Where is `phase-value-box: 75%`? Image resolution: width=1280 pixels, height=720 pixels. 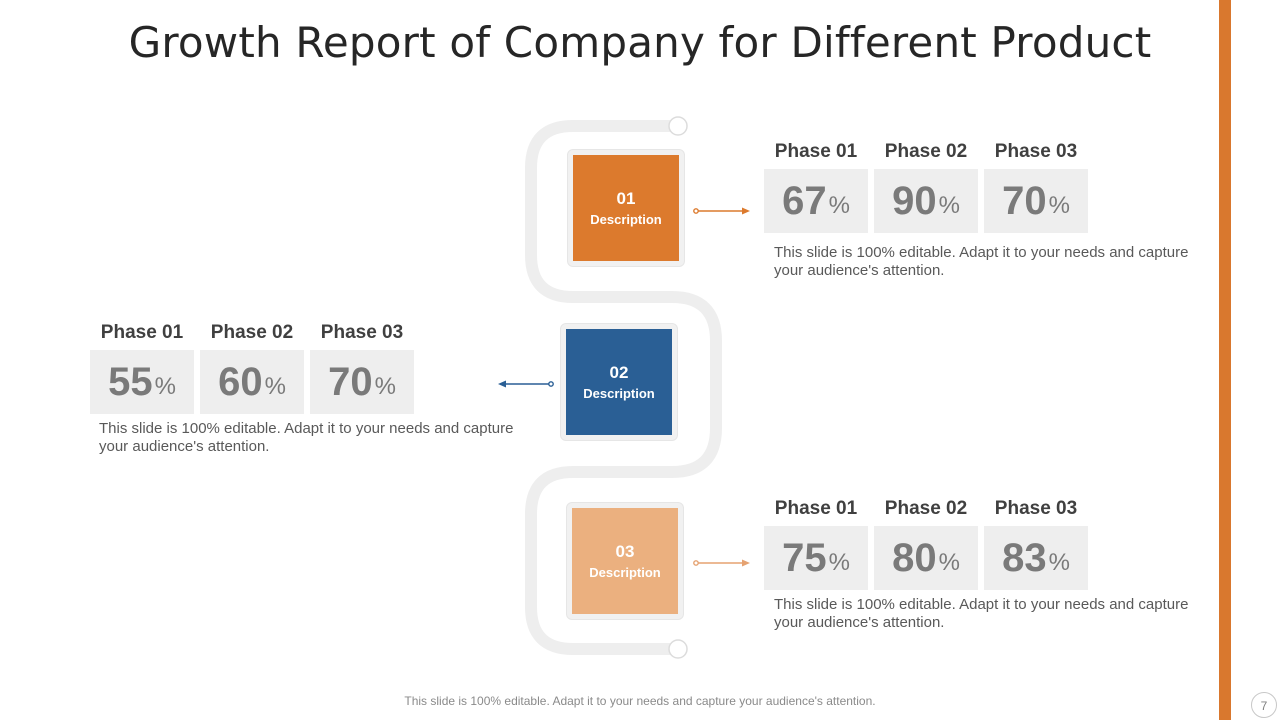
phase-value-box: 75% is located at coordinates (816, 558).